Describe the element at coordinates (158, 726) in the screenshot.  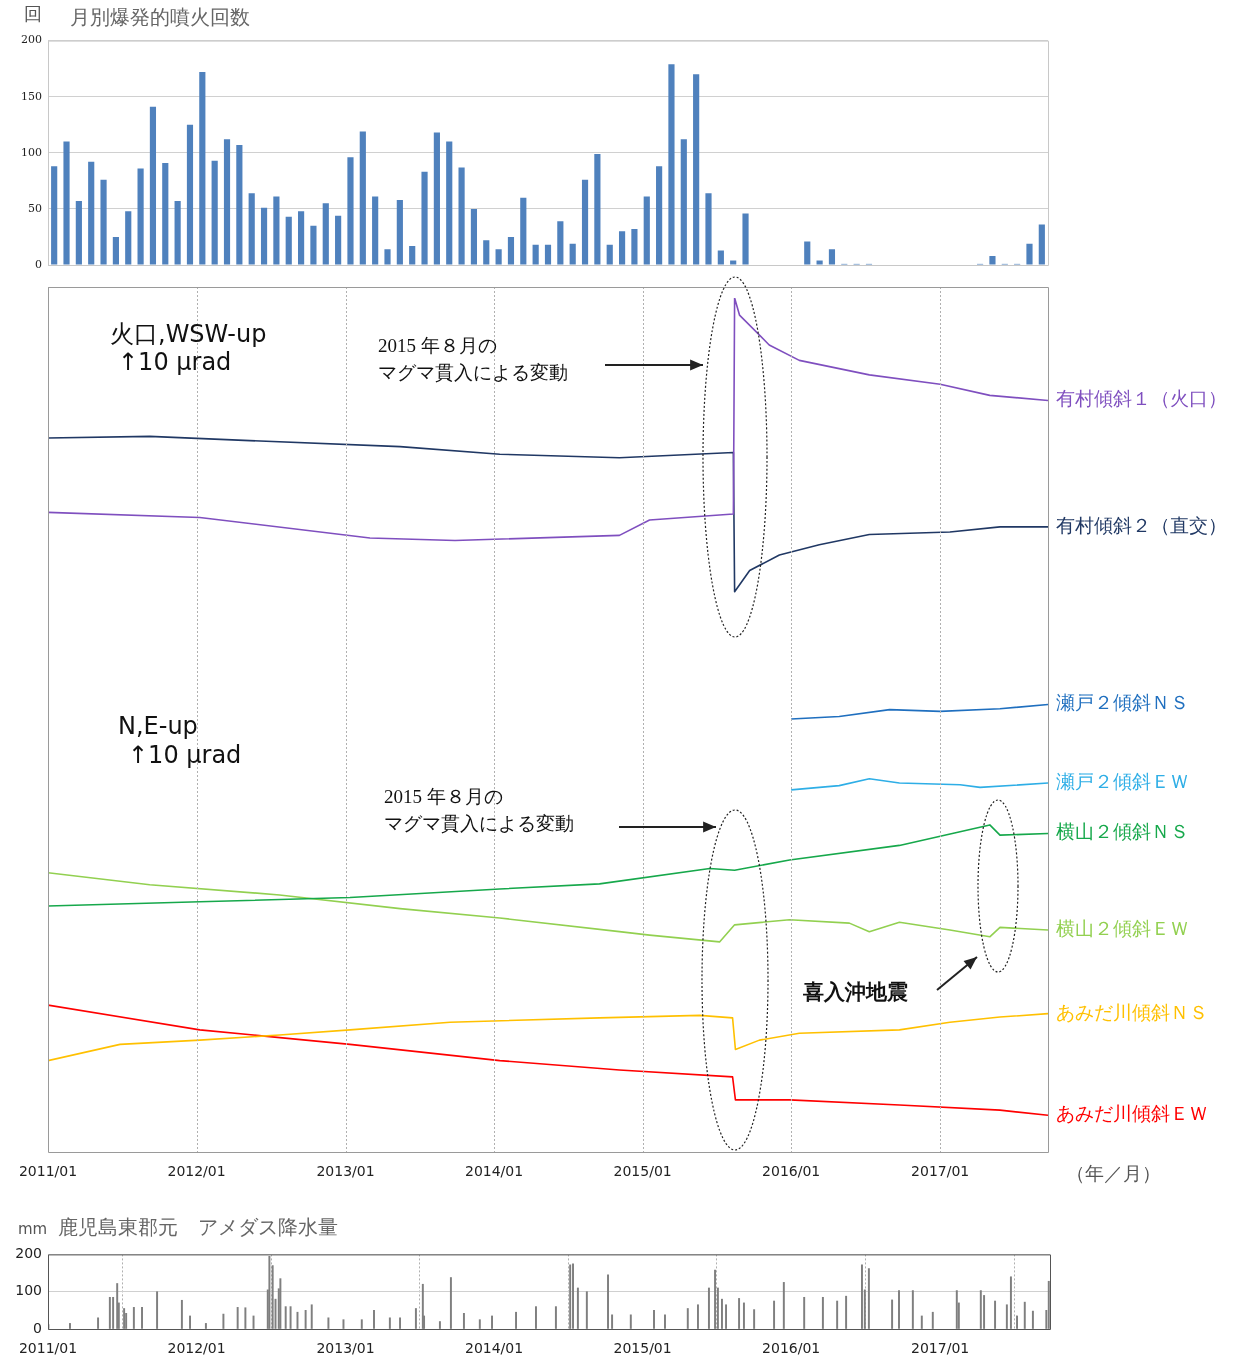
I see `annotation: N,E-up` at that location.